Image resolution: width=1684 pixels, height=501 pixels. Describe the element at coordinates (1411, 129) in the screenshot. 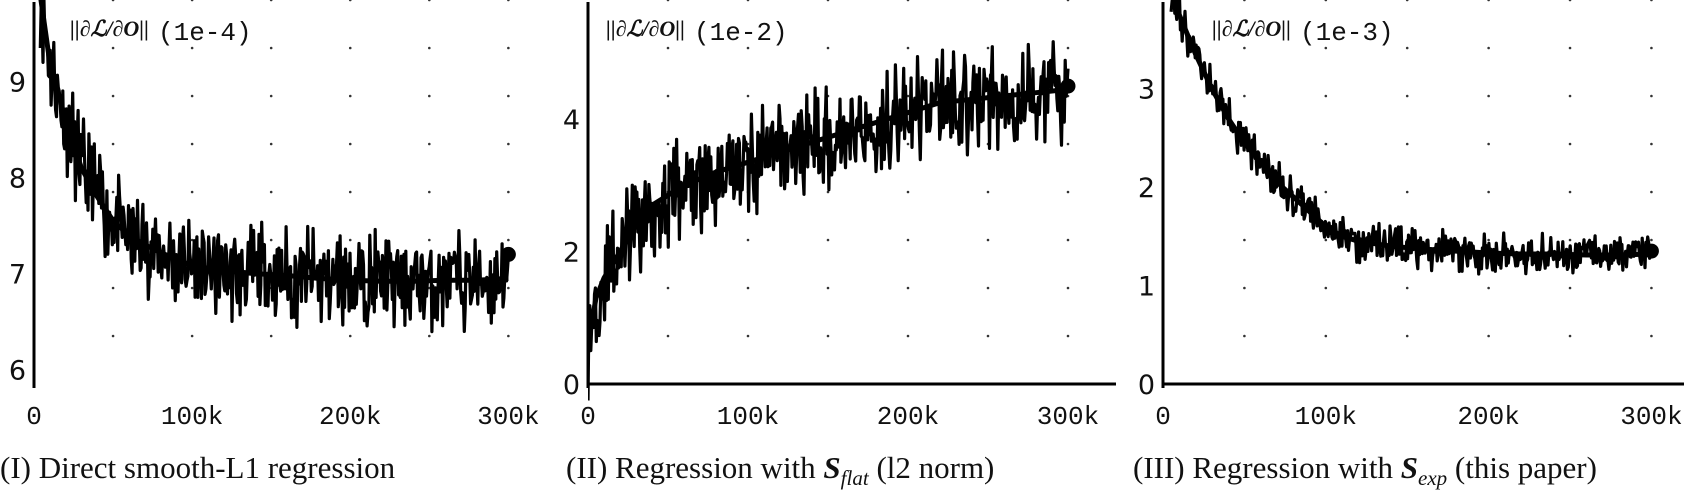

I see `panel-3-trend-line` at that location.